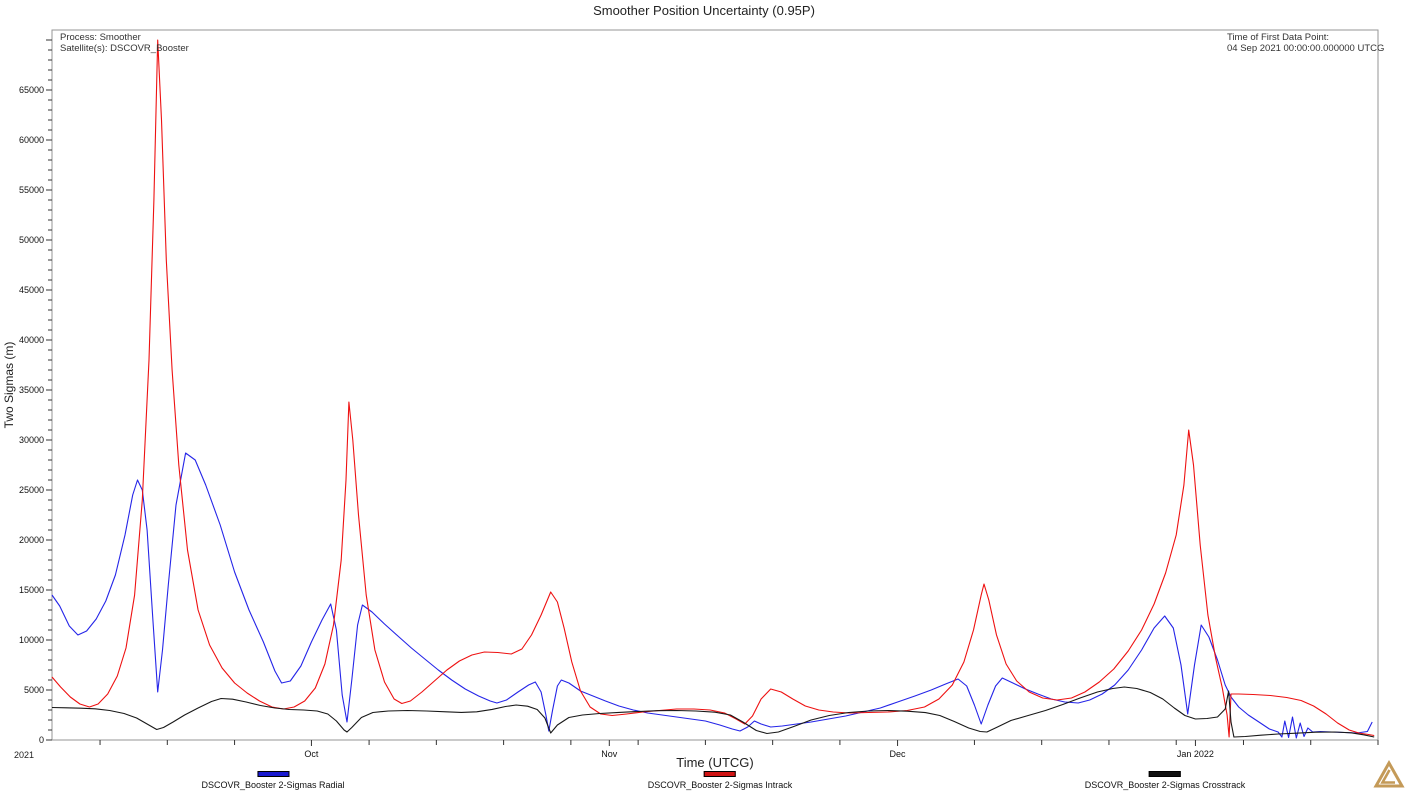 The width and height of the screenshot is (1408, 792). What do you see at coordinates (124, 48) in the screenshot?
I see `satellites-line: Satellite(s): DSCOVR_Booster` at bounding box center [124, 48].